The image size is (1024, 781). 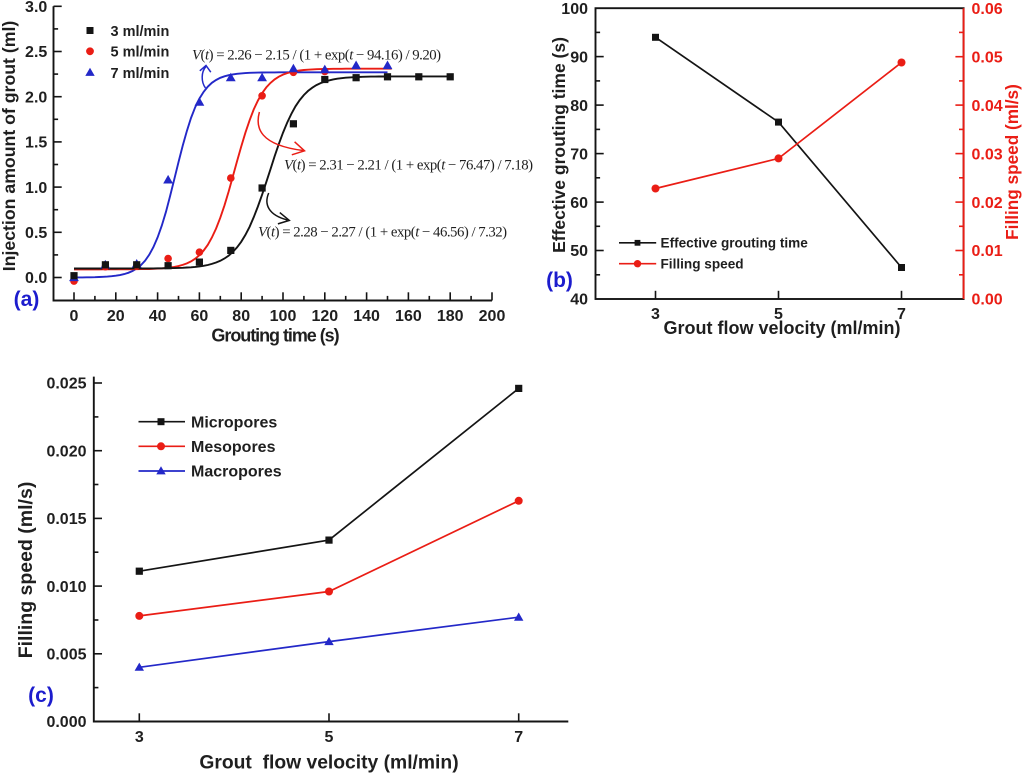 I want to click on svg-text: 90, so click(x=579, y=57).